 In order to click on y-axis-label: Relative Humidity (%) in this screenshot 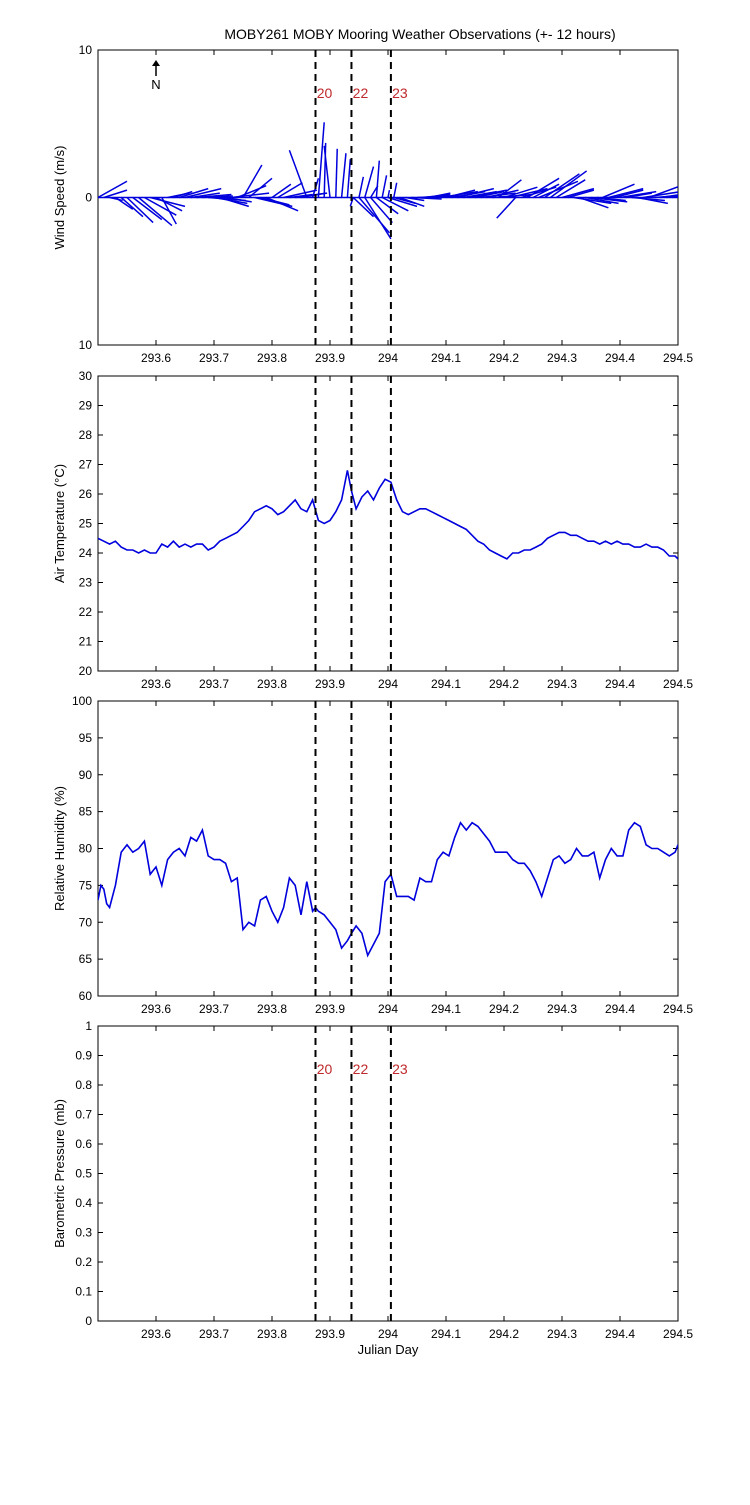, I will do `click(59, 848)`.